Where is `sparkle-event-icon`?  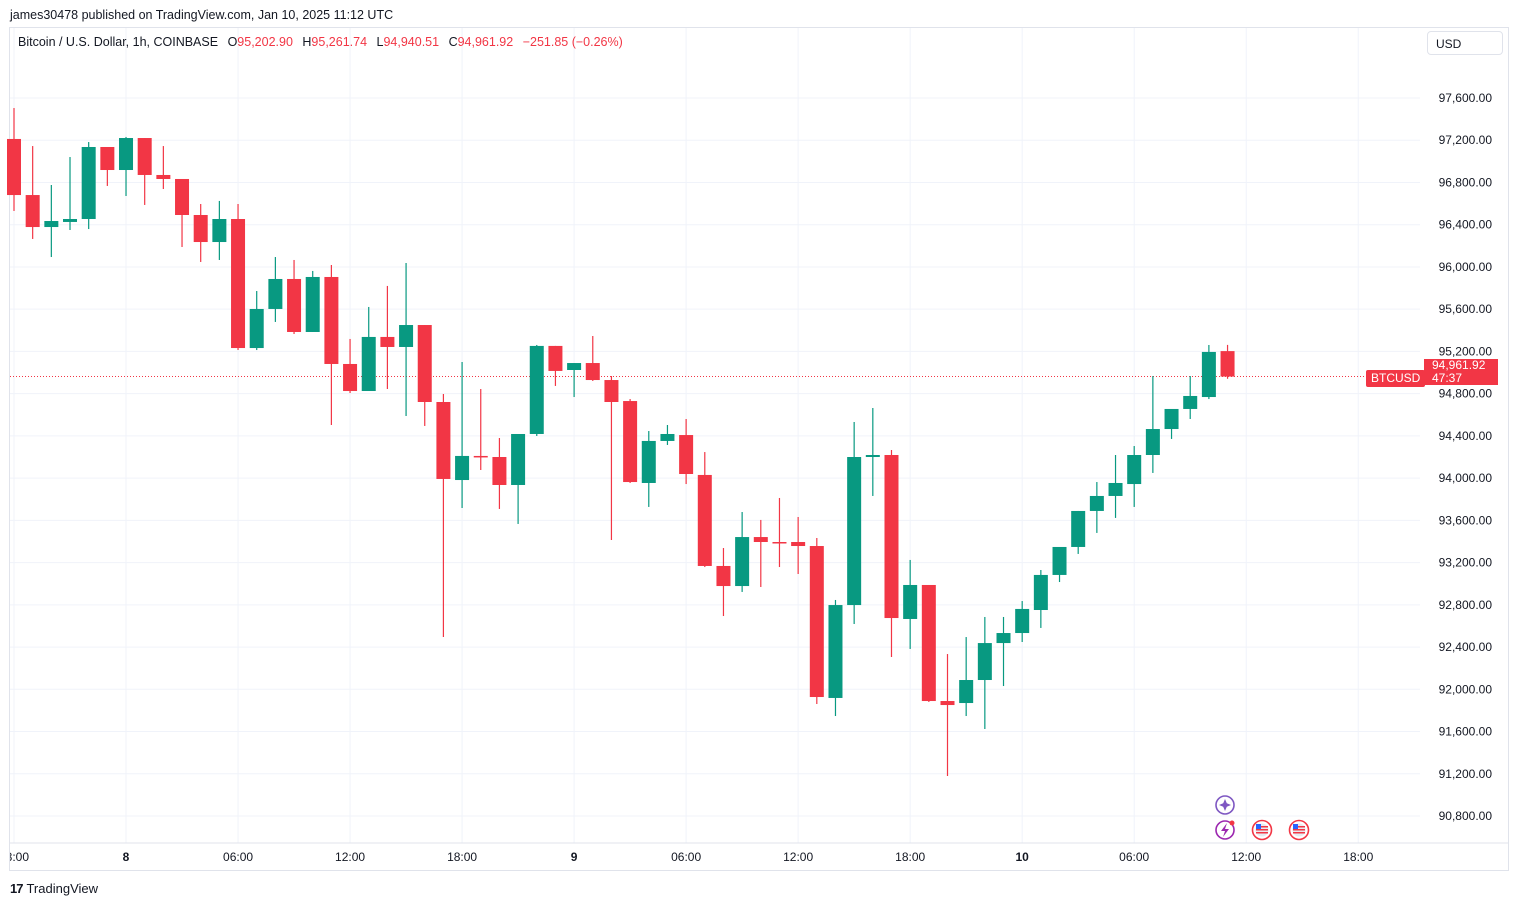 sparkle-event-icon is located at coordinates (1225, 805).